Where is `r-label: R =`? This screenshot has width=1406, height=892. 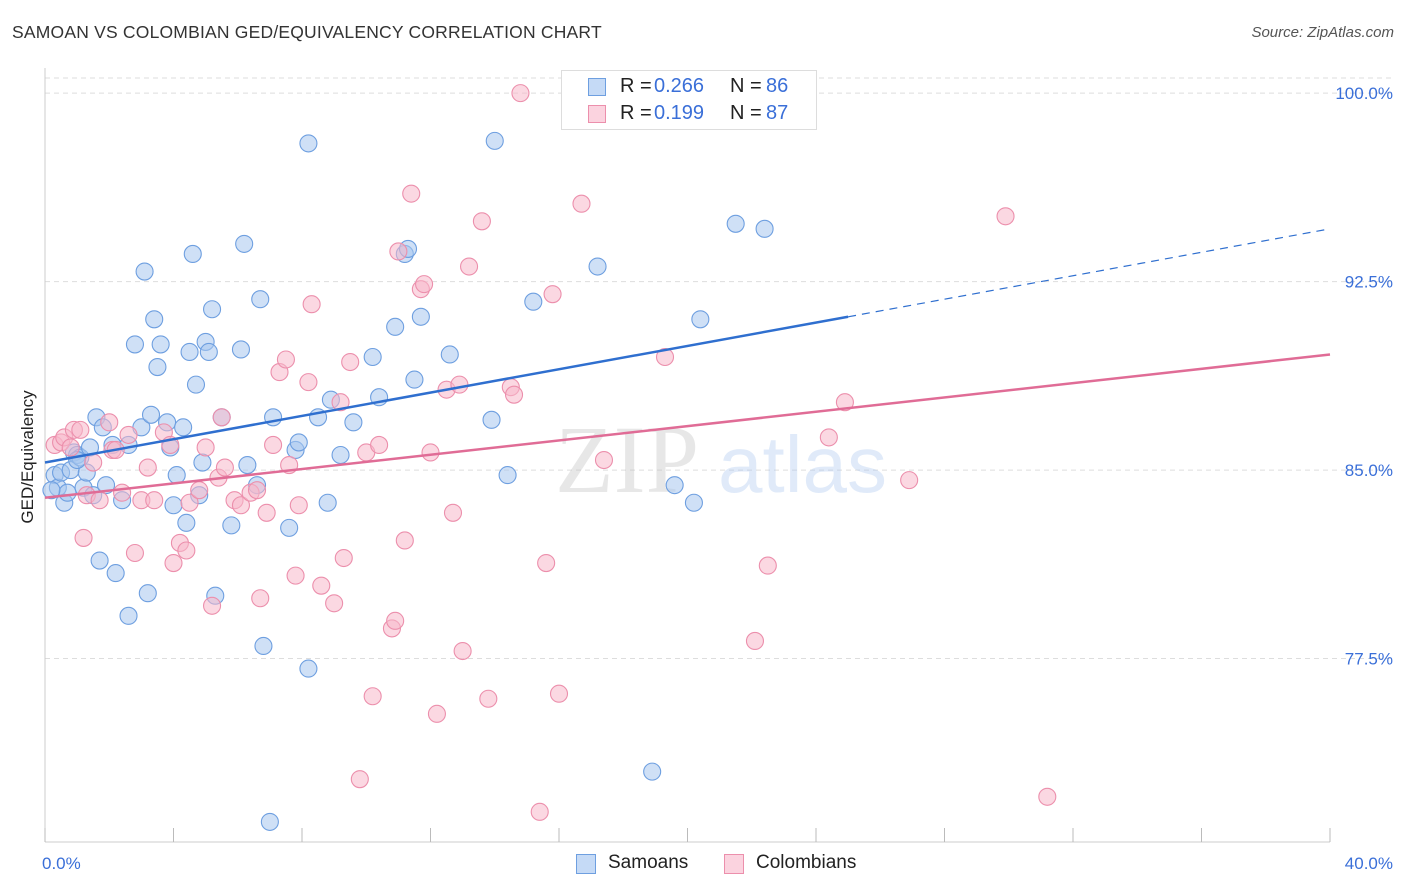 r-label: R = is located at coordinates (636, 86).